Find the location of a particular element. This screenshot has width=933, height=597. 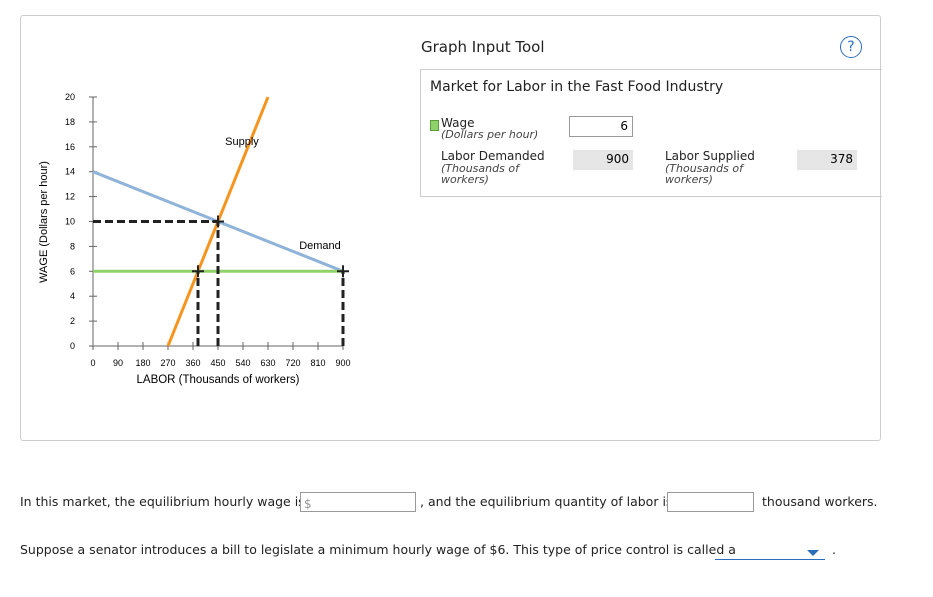

x-tick-label: 180 is located at coordinates (142, 363).